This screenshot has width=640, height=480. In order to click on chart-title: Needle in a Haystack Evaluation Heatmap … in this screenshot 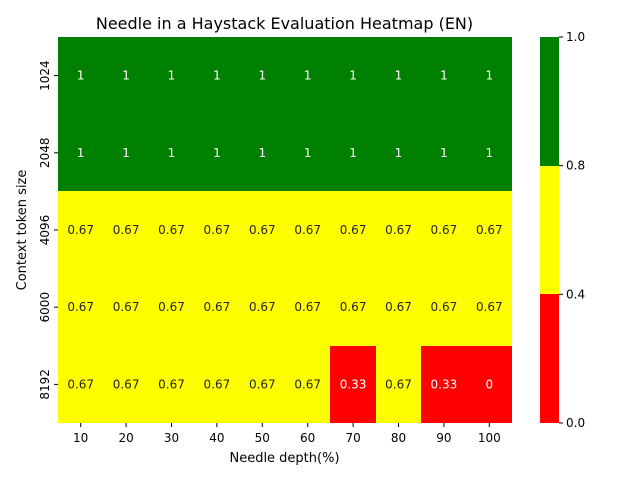, I will do `click(284, 23)`.